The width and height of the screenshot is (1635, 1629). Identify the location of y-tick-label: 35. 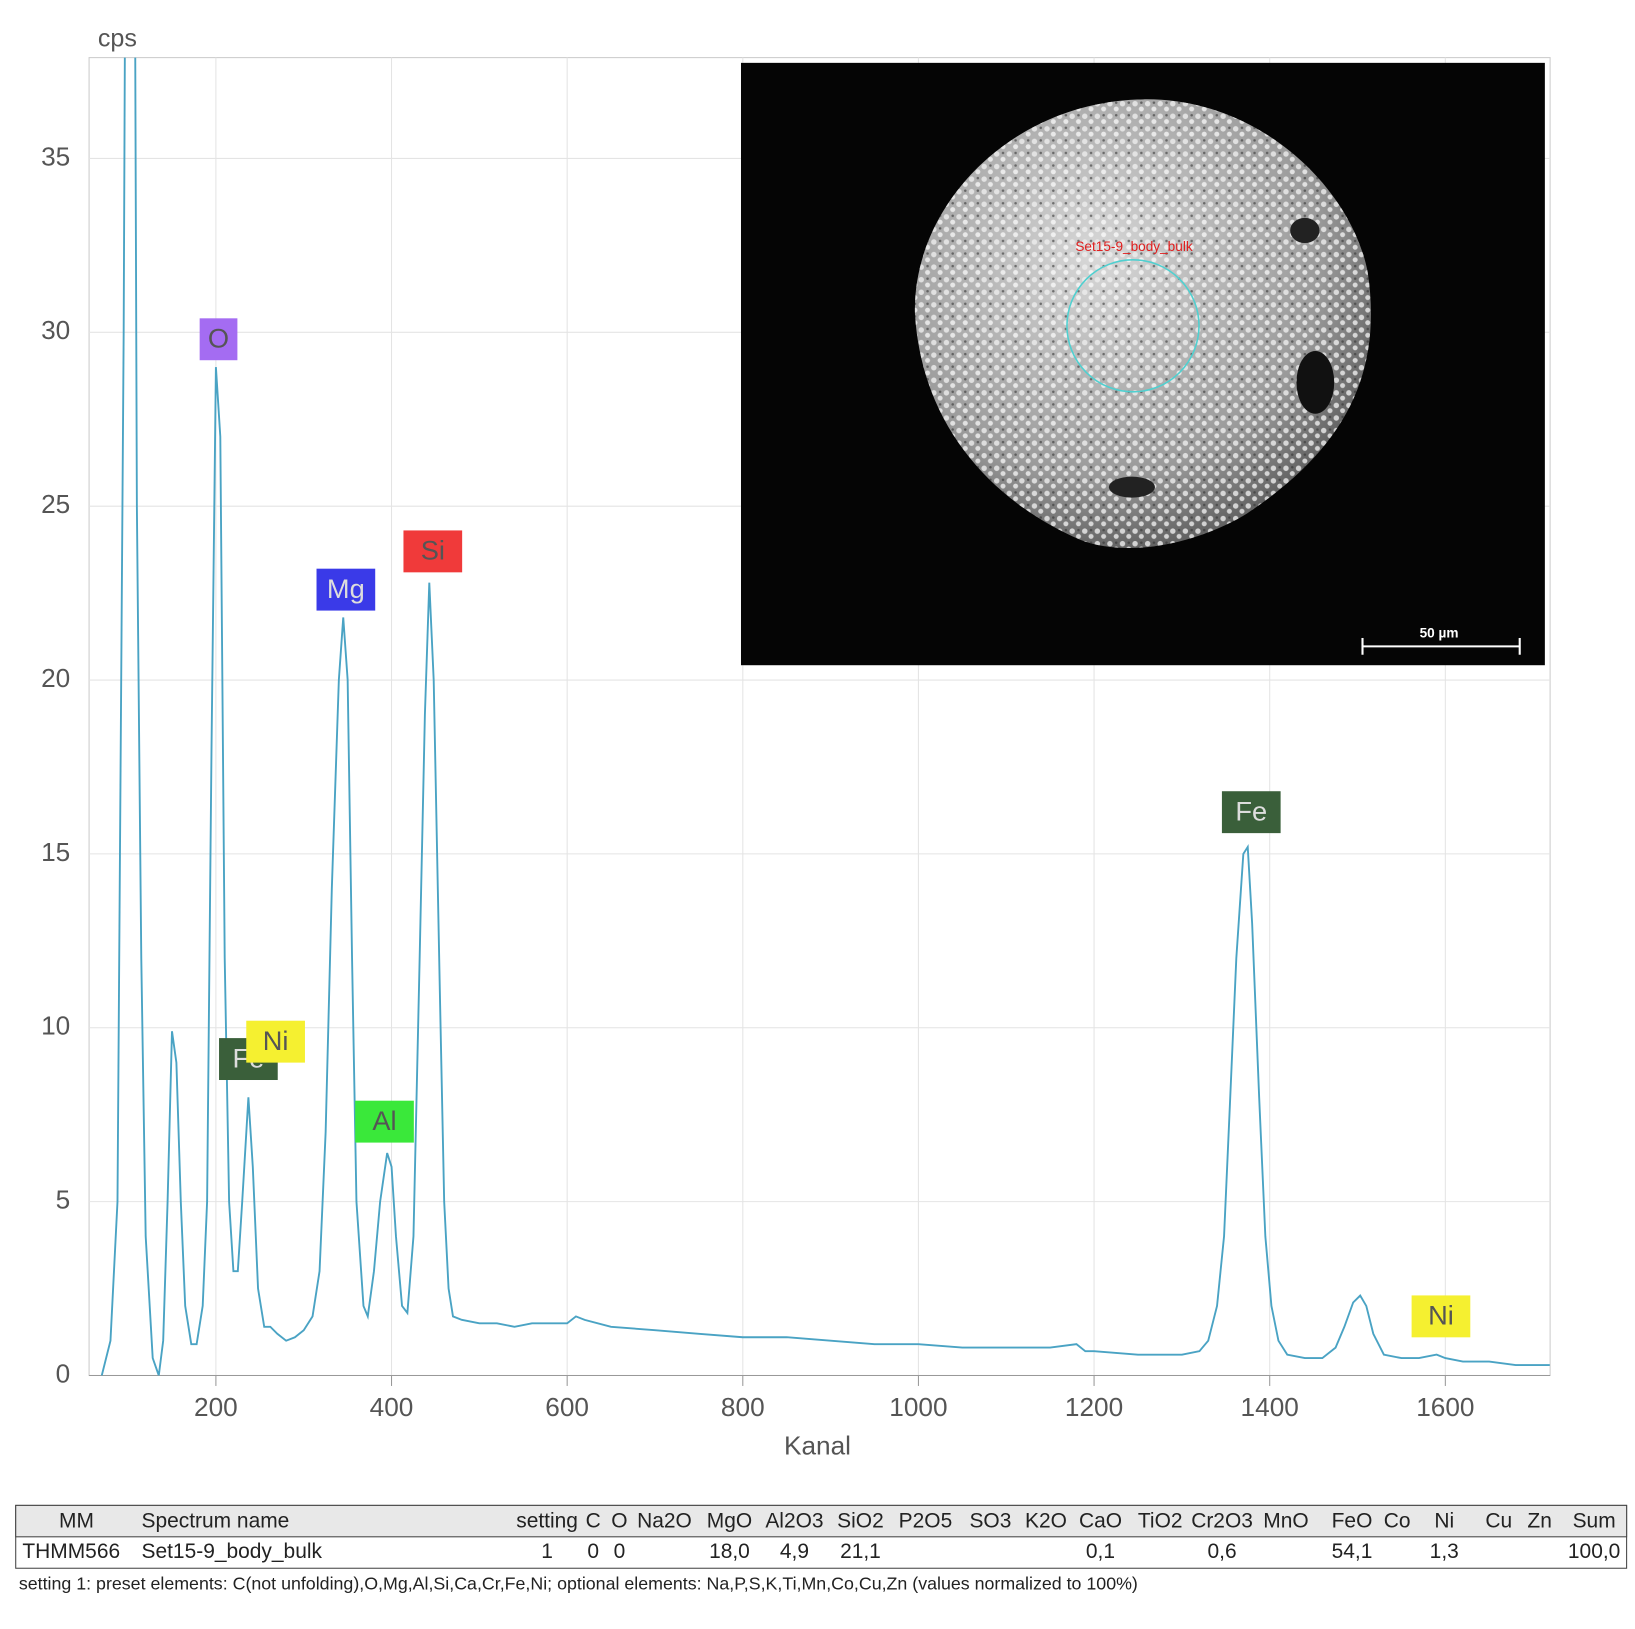
(55, 156).